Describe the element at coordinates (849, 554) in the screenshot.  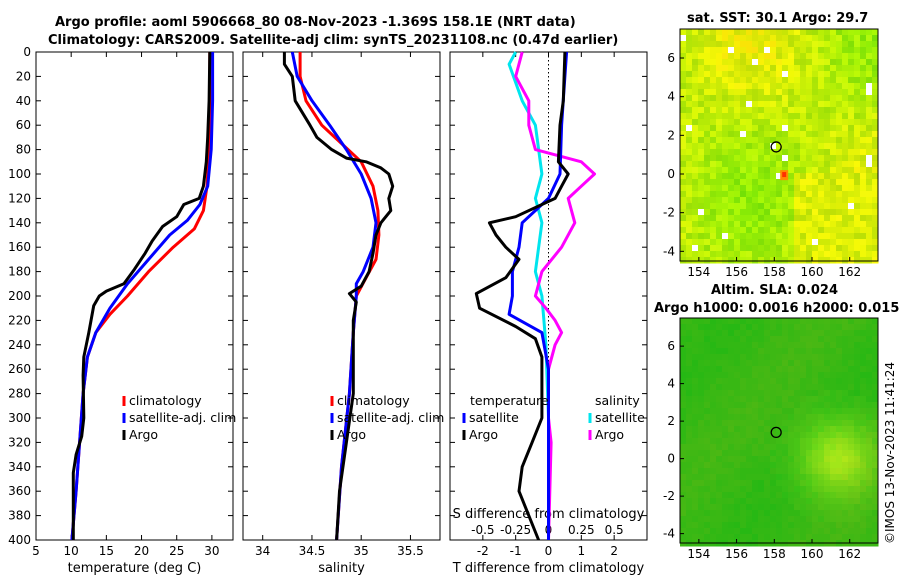
I see `sla-map-xtick-label: 162` at that location.